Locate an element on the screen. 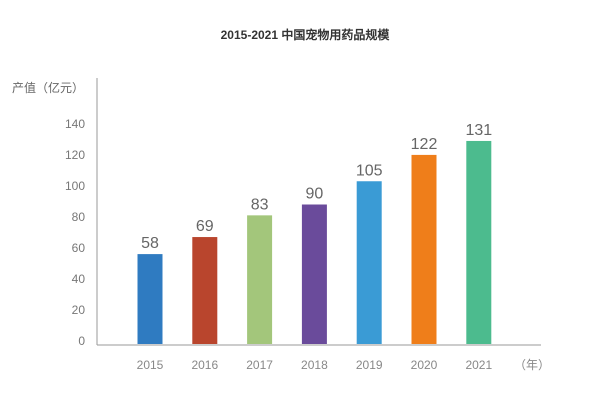  data-label-2020: 122 is located at coordinates (424, 144).